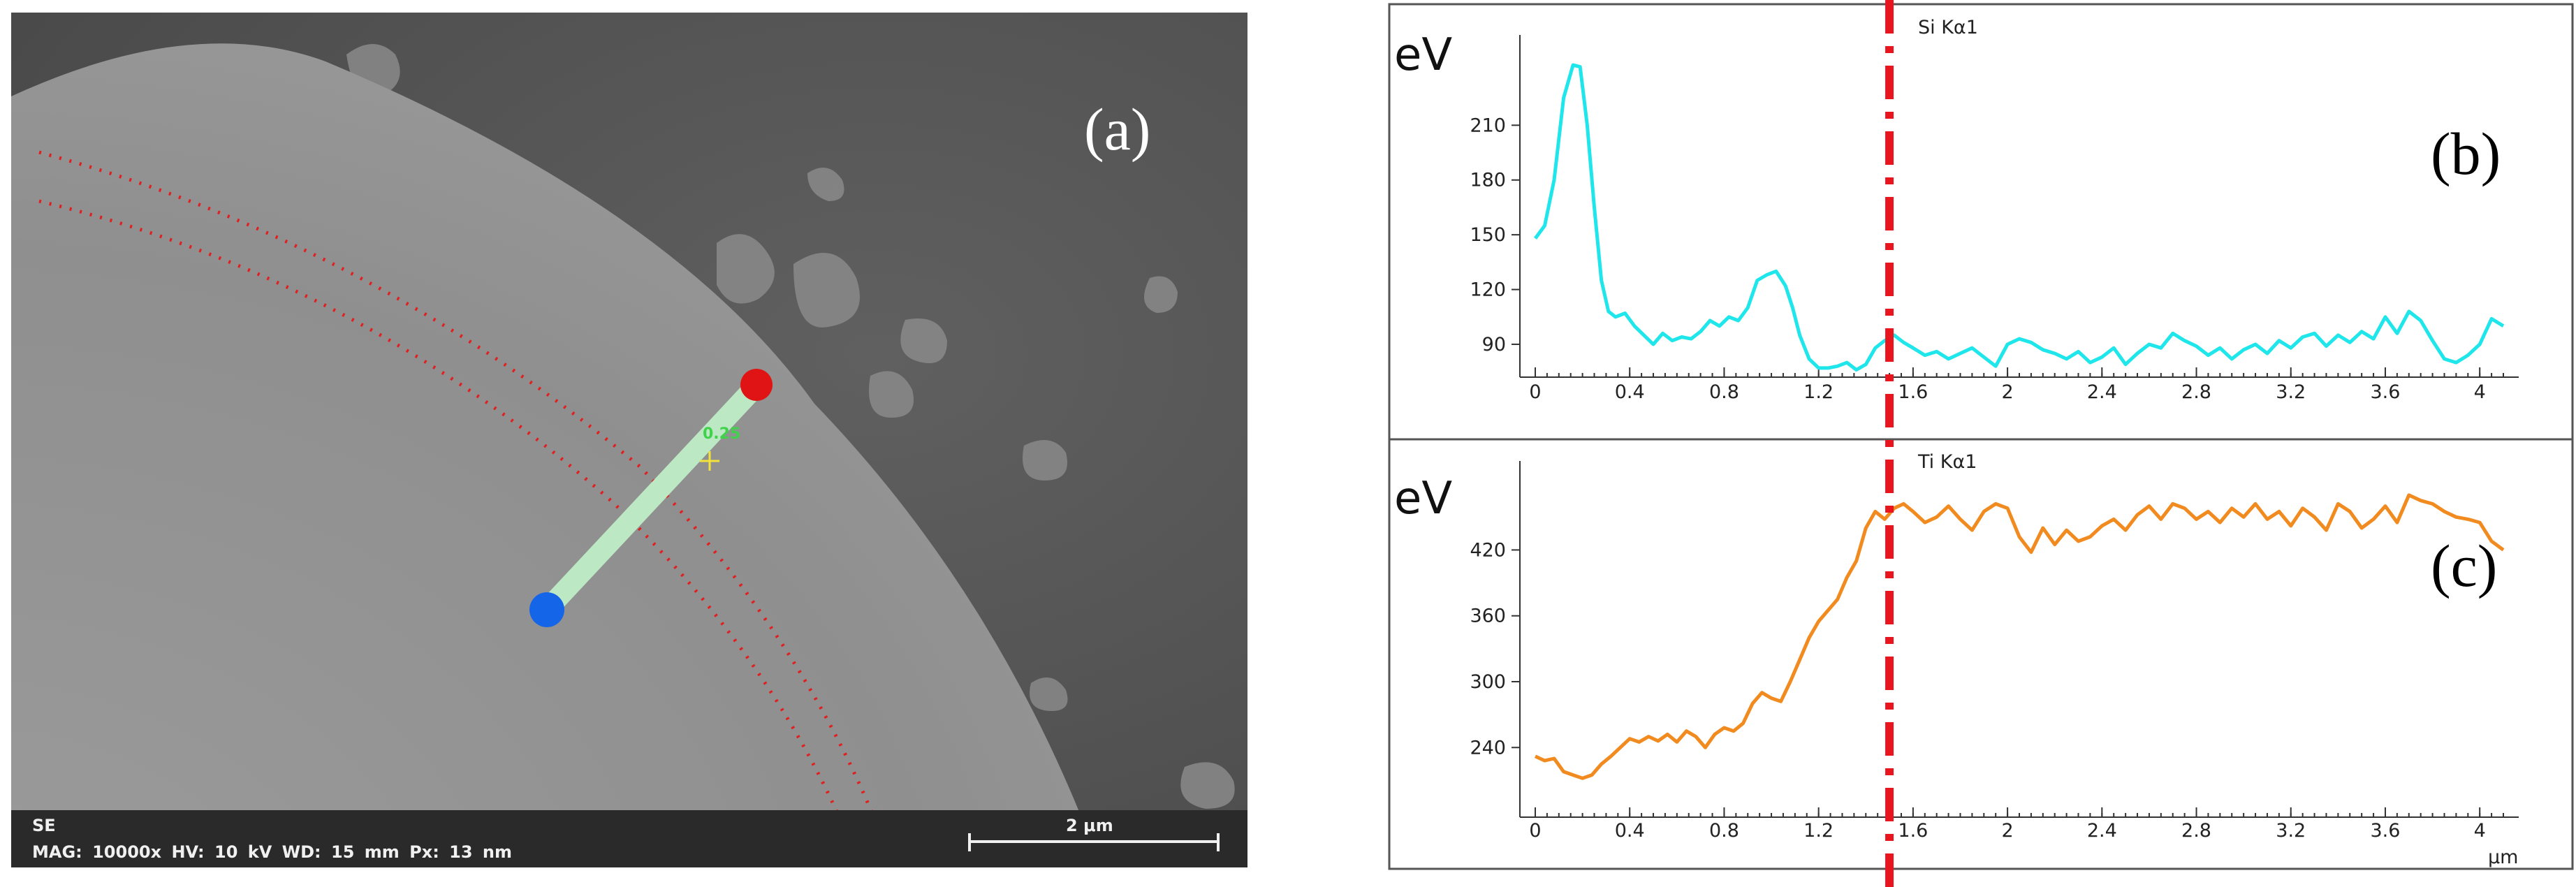 The height and width of the screenshot is (887, 2576). I want to click on linescan-end-marker, so click(757, 385).